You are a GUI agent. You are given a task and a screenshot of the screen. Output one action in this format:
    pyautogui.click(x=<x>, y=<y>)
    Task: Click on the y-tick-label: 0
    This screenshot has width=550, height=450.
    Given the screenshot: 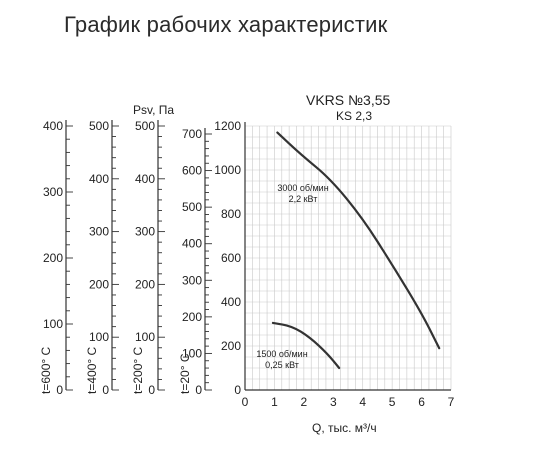 What is the action you would take?
    pyautogui.click(x=237, y=390)
    